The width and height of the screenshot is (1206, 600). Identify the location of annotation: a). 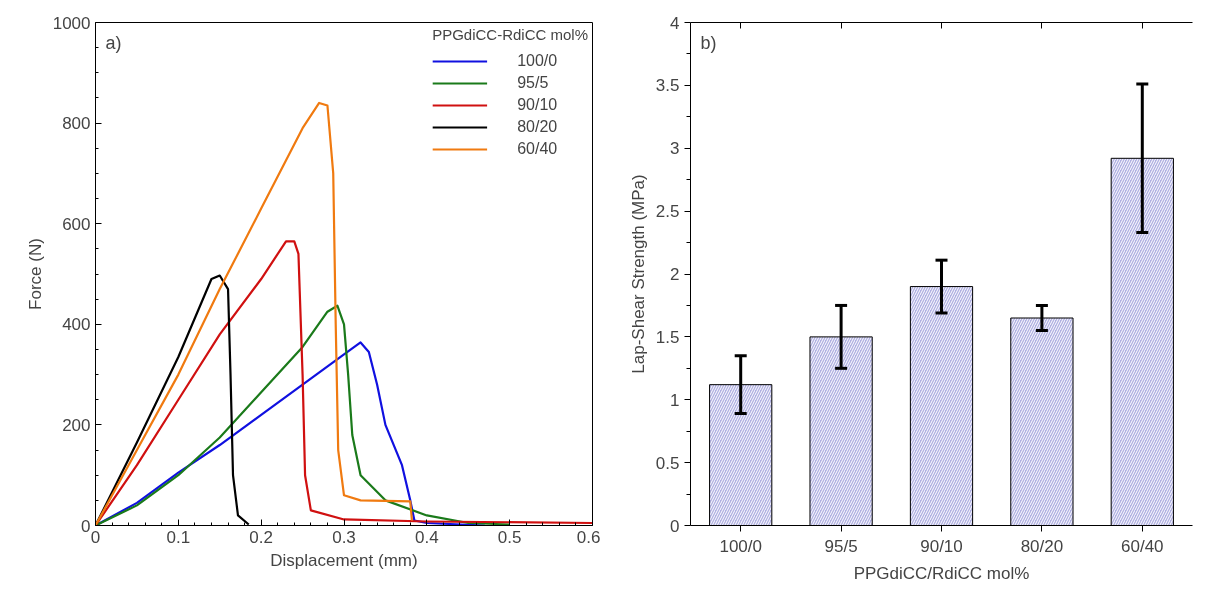
(113, 42).